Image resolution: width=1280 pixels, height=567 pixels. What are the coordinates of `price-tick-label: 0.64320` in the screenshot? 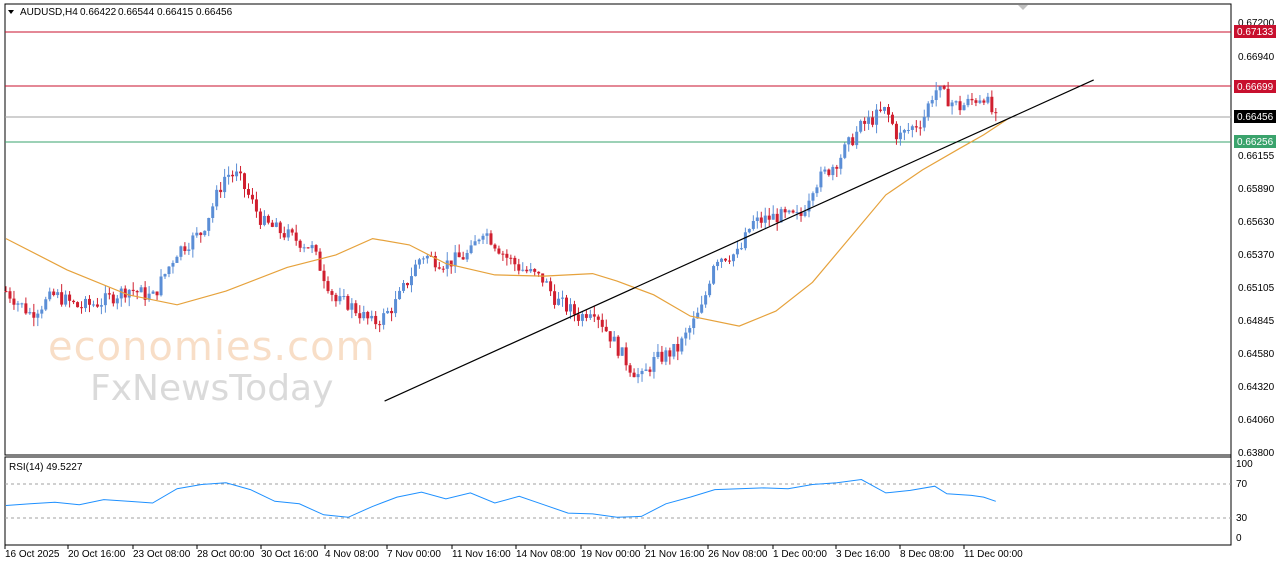 It's located at (1256, 387).